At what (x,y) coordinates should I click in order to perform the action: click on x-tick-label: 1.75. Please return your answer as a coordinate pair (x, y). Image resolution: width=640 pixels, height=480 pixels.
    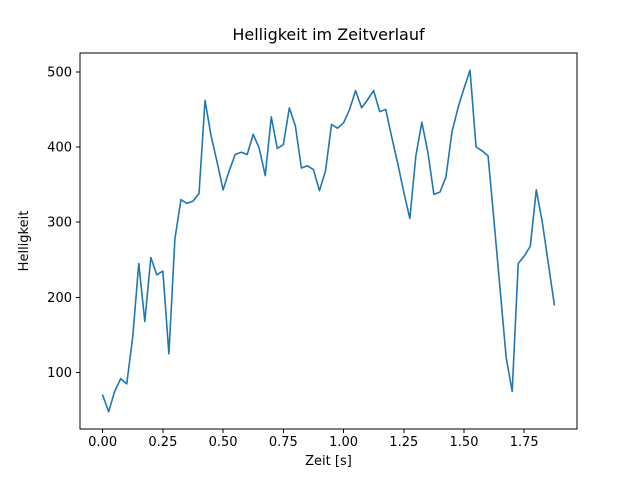
    Looking at the image, I should click on (524, 442).